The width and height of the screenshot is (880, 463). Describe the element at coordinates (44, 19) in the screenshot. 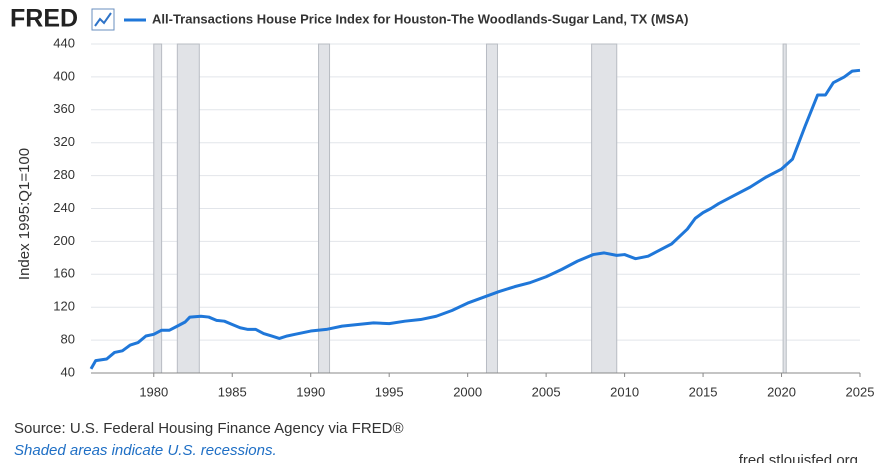

I see `logo: FRED` at that location.